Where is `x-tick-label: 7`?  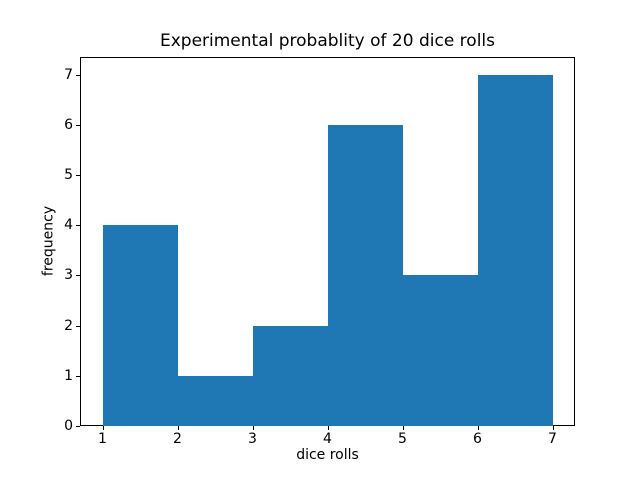 x-tick-label: 7 is located at coordinates (552, 439).